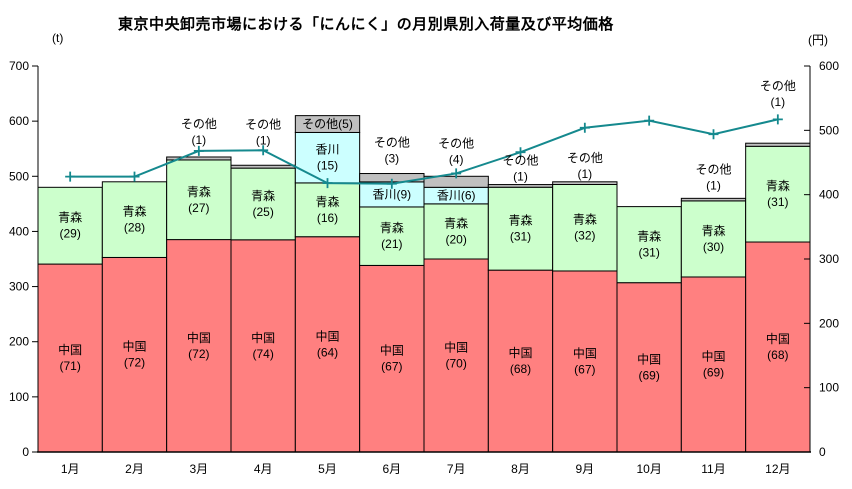 This screenshot has width=852, height=489. What do you see at coordinates (424, 151) in the screenshot?
I see `price-line` at bounding box center [424, 151].